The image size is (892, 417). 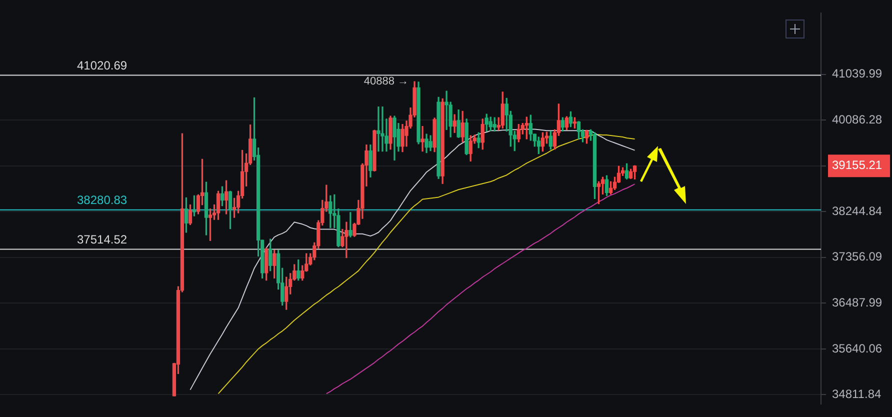 What do you see at coordinates (102, 239) in the screenshot?
I see `ref-line-label: 37514.52` at bounding box center [102, 239].